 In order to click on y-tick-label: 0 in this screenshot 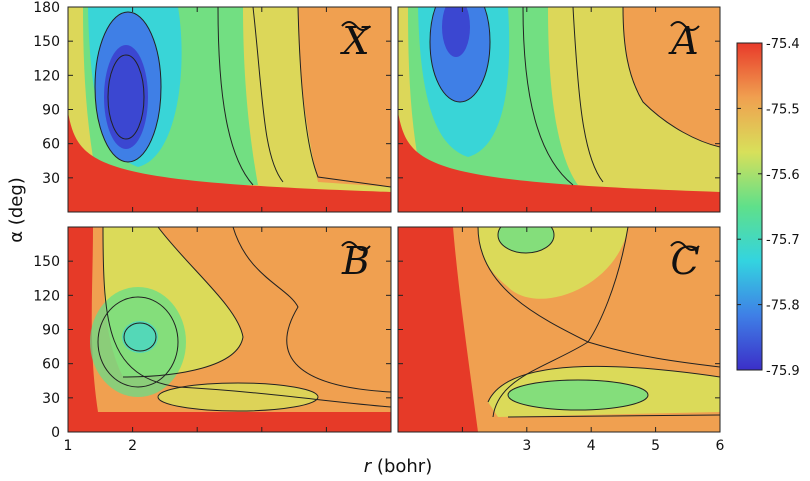, I will do `click(55, 433)`.